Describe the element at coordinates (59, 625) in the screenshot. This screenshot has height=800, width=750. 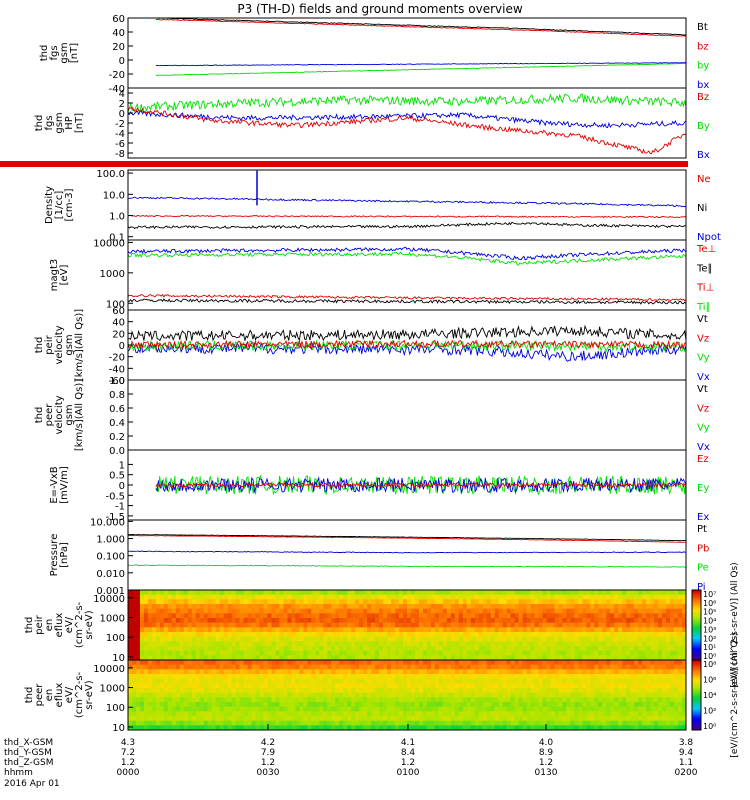
I see `y-axis-label-line: eflux` at that location.